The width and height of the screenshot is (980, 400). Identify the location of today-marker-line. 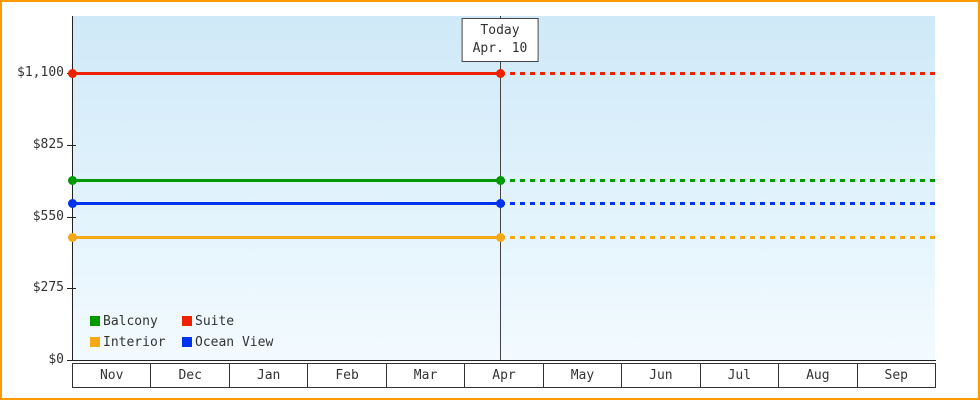
(500, 188).